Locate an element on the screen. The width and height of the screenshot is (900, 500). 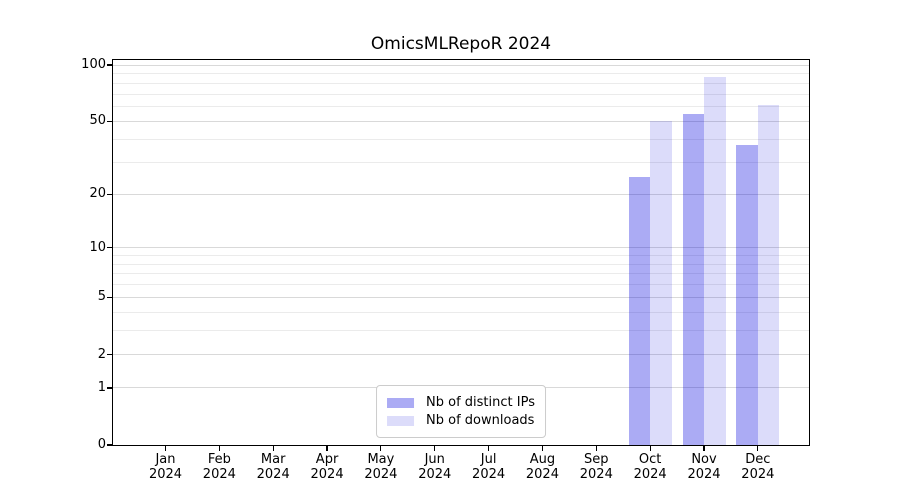
x-tick-label-line: Jan is located at coordinates (165, 459).